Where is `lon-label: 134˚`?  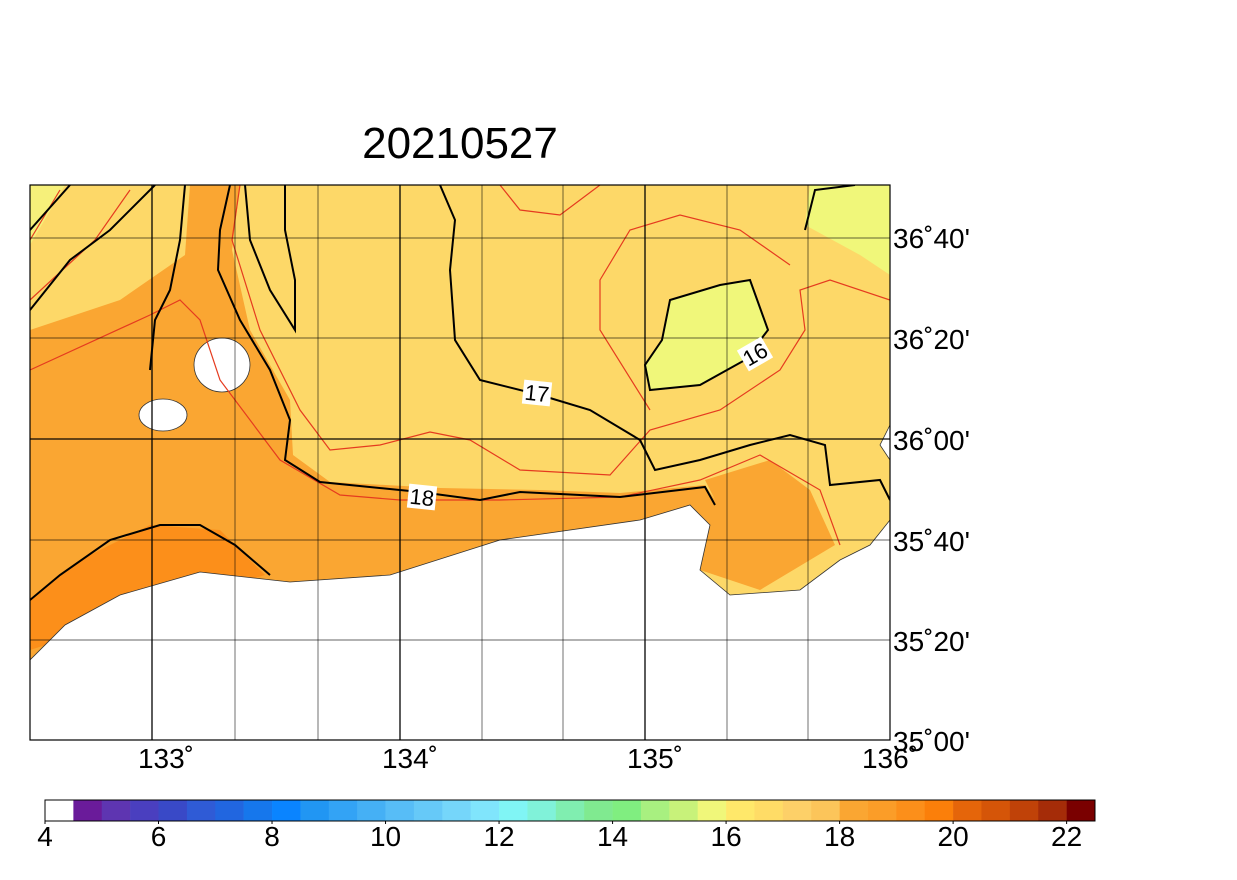 lon-label: 134˚ is located at coordinates (410, 758).